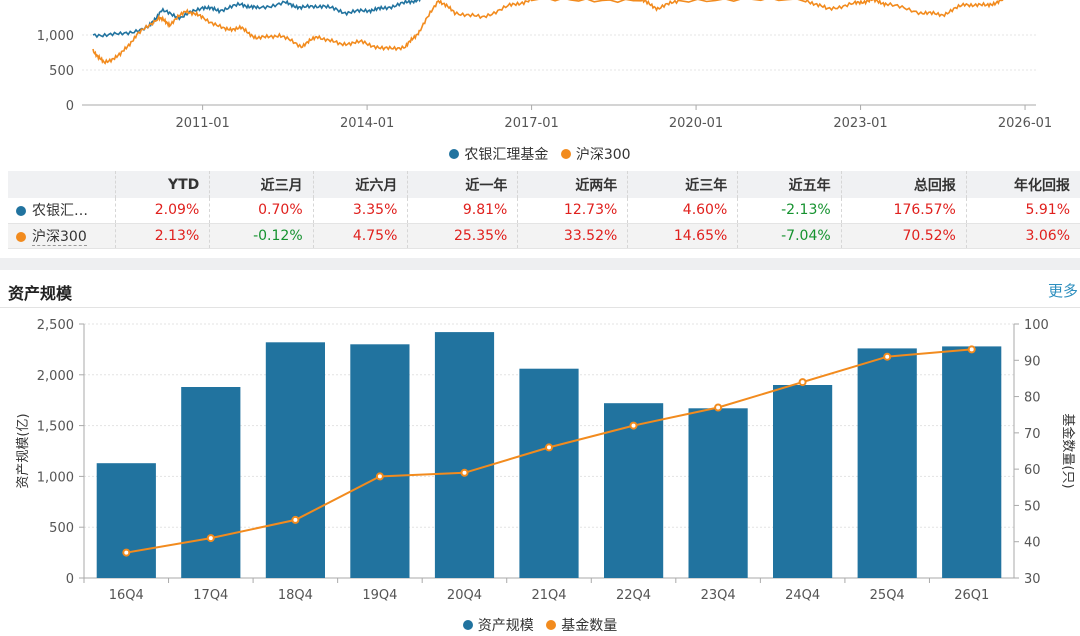 The height and width of the screenshot is (636, 1080). Describe the element at coordinates (295, 595) in the screenshot. I see `x-tick-label: 18Q4` at that location.